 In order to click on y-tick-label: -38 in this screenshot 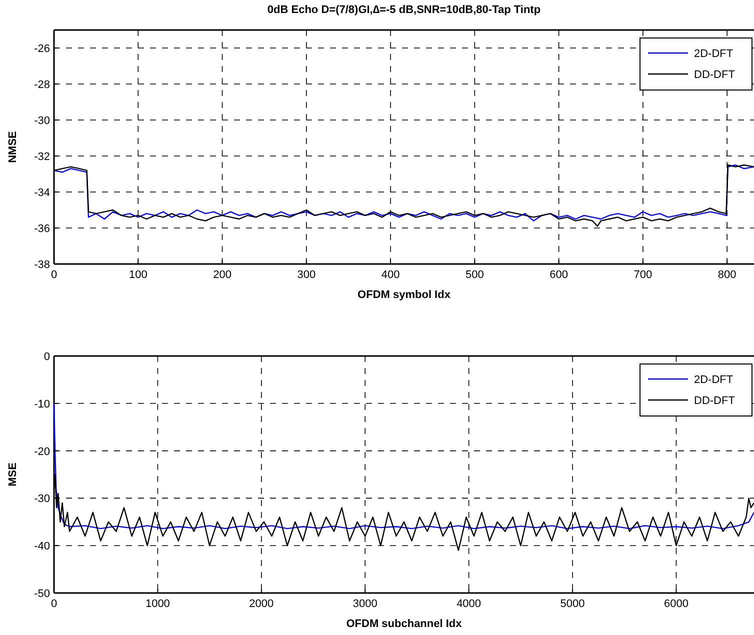, I will do `click(42, 265)`.